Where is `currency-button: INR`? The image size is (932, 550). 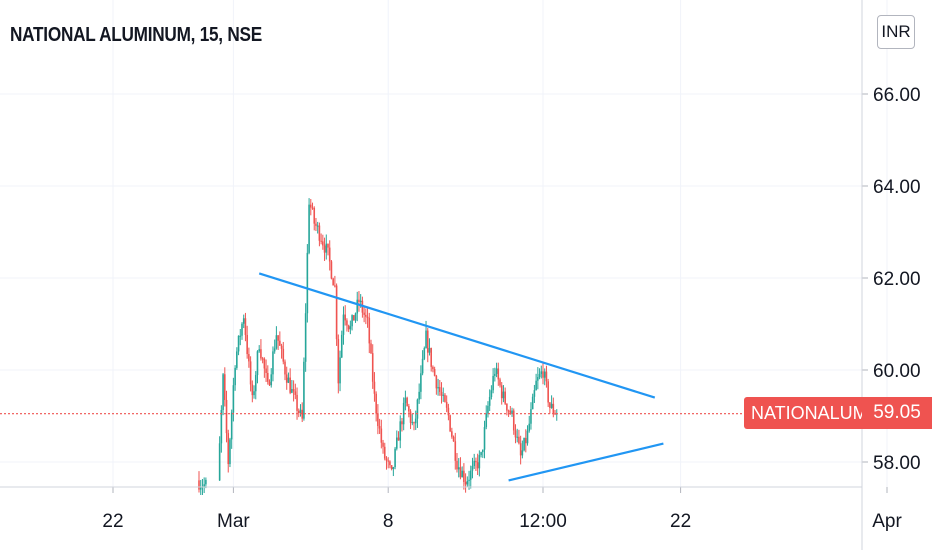 currency-button: INR is located at coordinates (896, 32).